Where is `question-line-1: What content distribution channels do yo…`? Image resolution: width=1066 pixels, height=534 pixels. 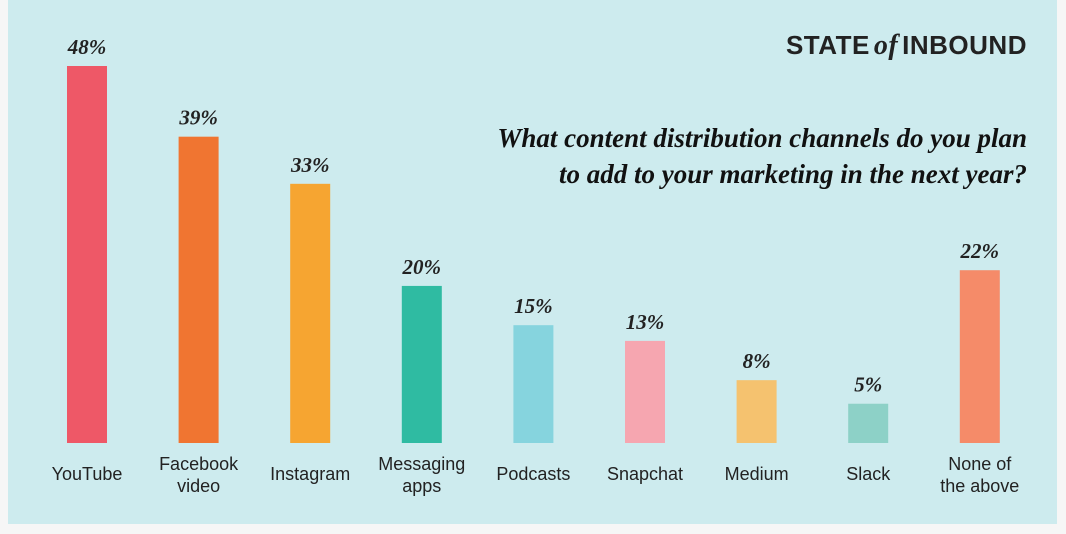 question-line-1: What content distribution channels do yo… is located at coordinates (762, 138).